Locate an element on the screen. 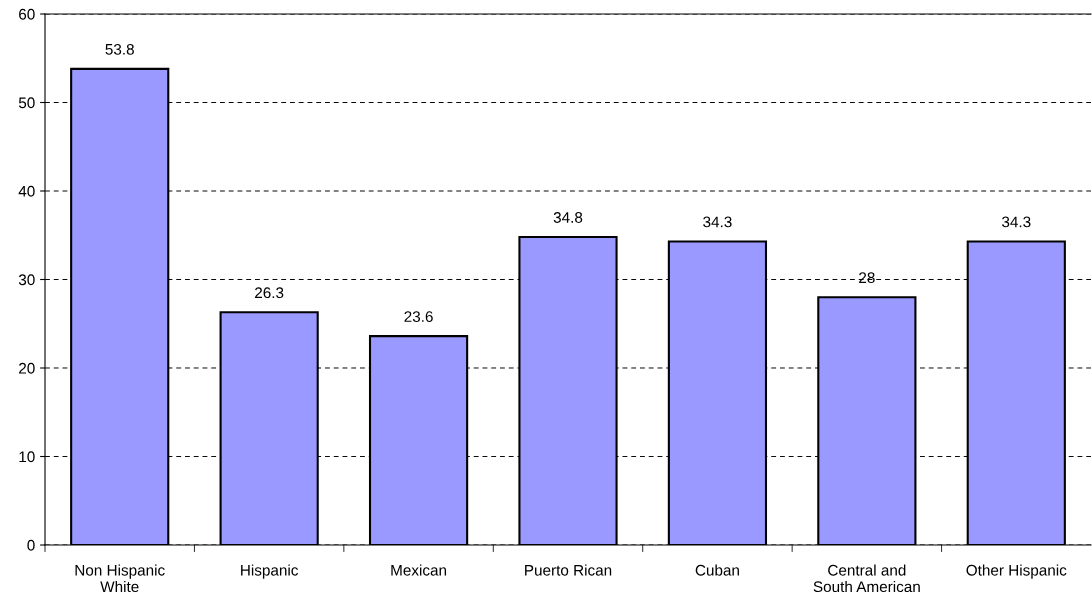 The width and height of the screenshot is (1092, 608). y-tick-label: 50 is located at coordinates (26, 103).